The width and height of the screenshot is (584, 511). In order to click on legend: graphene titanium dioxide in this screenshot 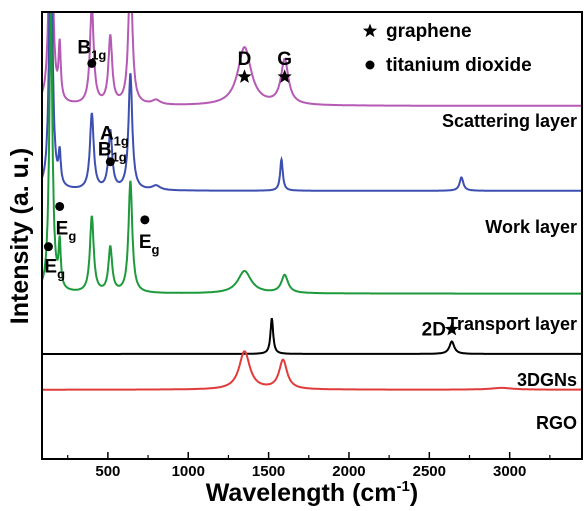, I will do `click(447, 48)`.